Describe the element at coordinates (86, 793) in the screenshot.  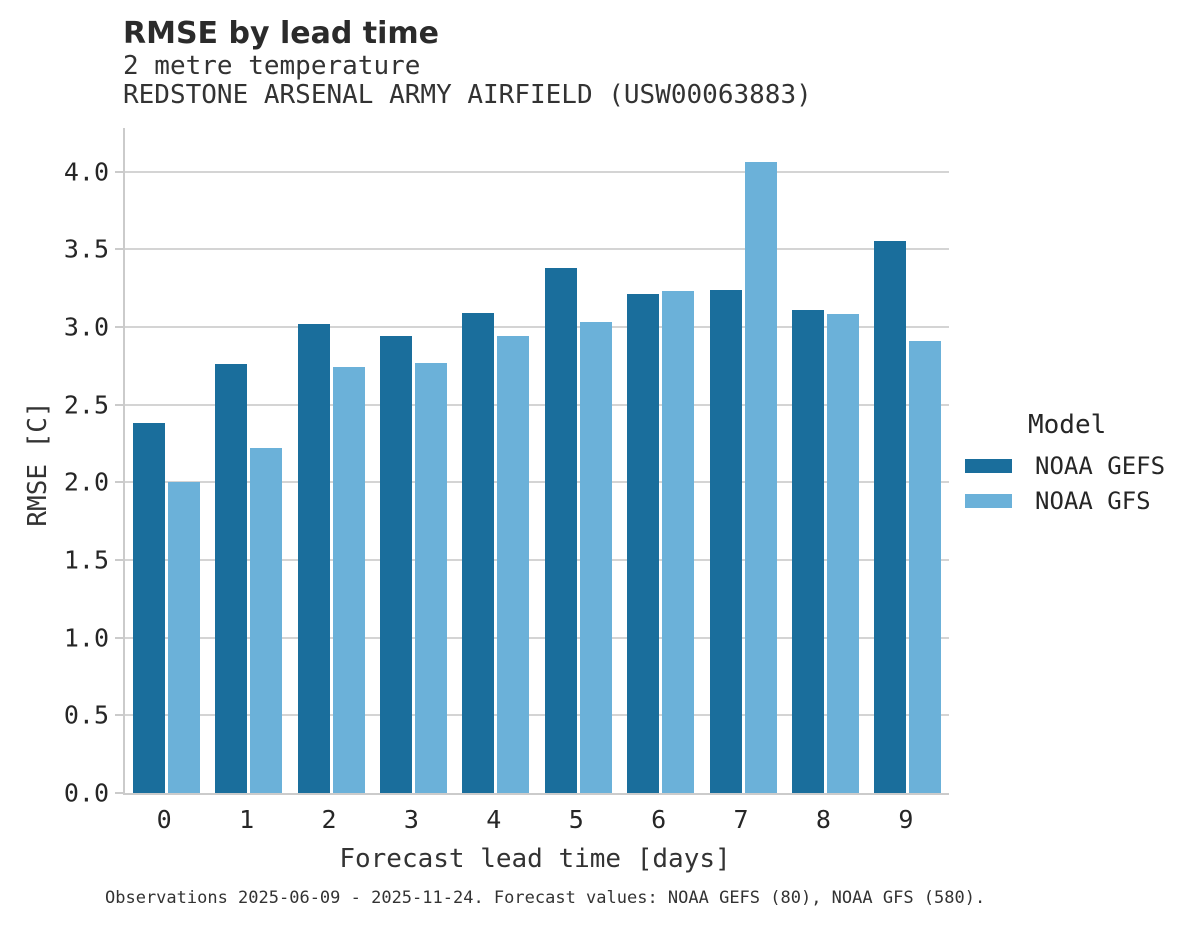
I see `y-tick-label: 0.0` at that location.